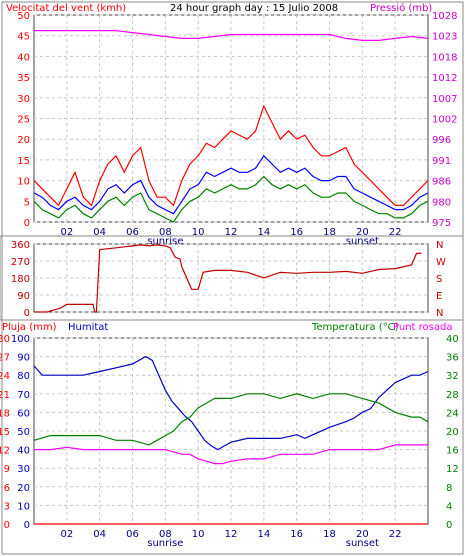 Image resolution: width=465 pixels, height=556 pixels. I want to click on y-tick-label-right: 1018, so click(444, 57).